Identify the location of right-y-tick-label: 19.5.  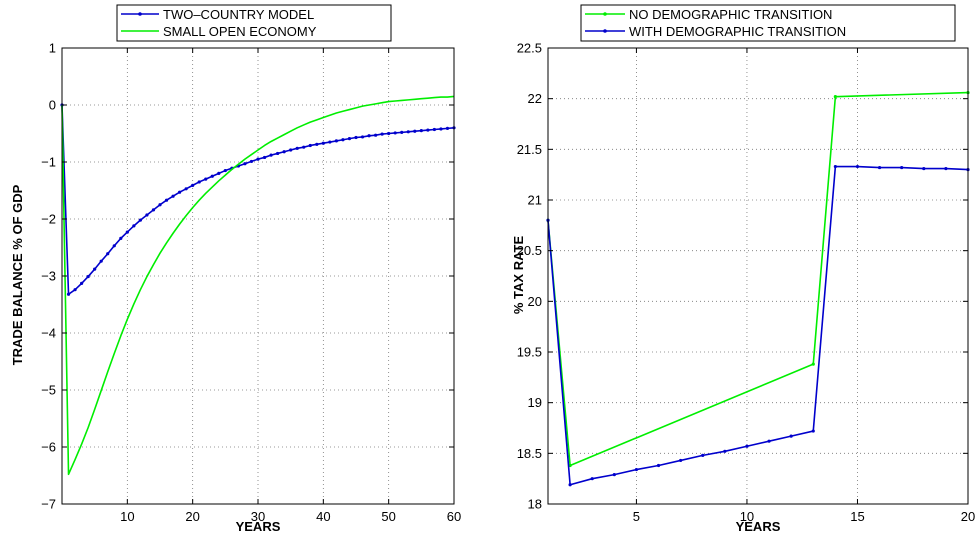
(529, 352).